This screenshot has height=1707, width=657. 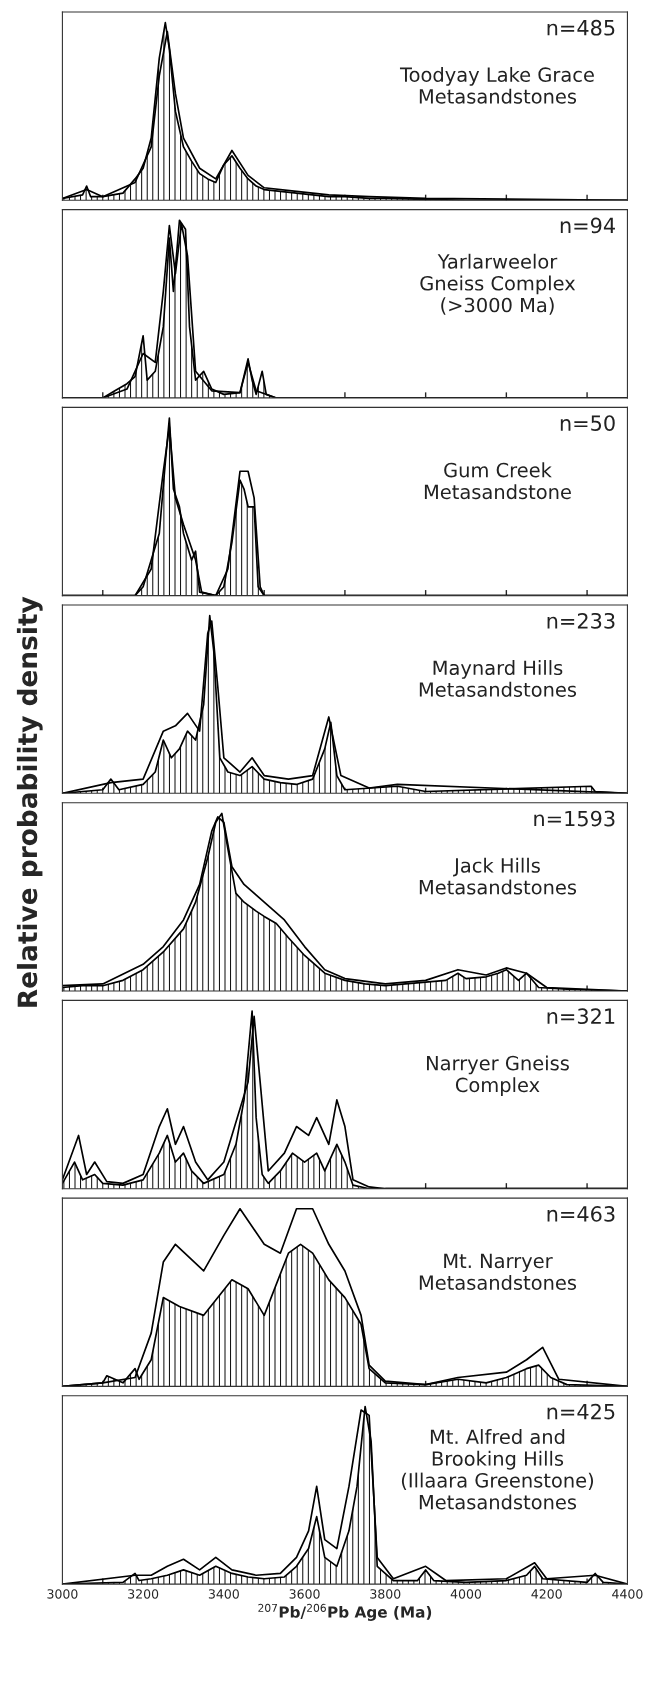 I want to click on annotation: n=50, so click(x=587, y=423).